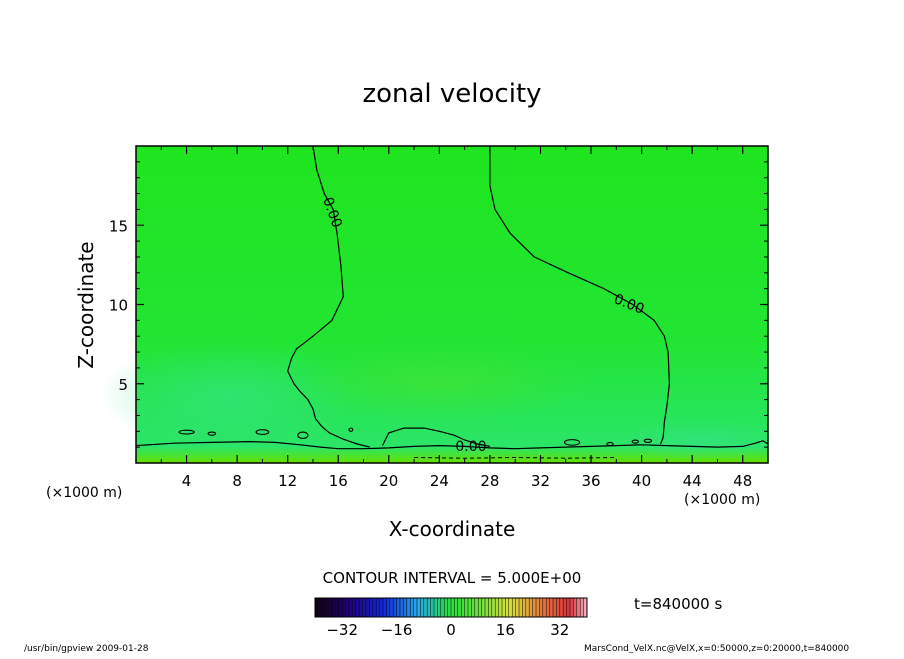  I want to click on x-axis-unit: (×1000 m), so click(722, 500).